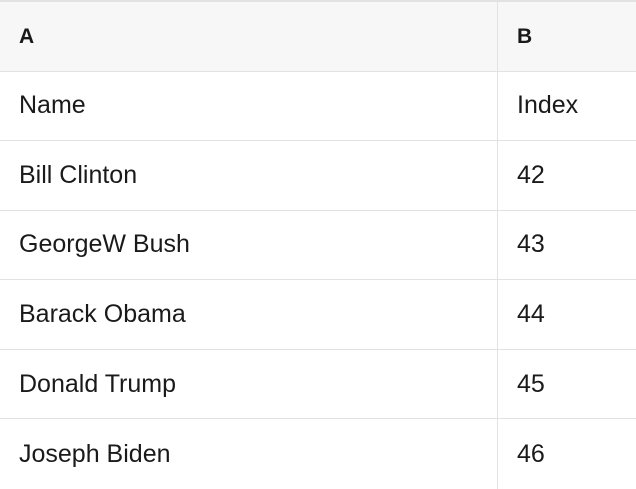 The height and width of the screenshot is (489, 636). I want to click on table-row: GeorgeW Bush 43, so click(318, 245).